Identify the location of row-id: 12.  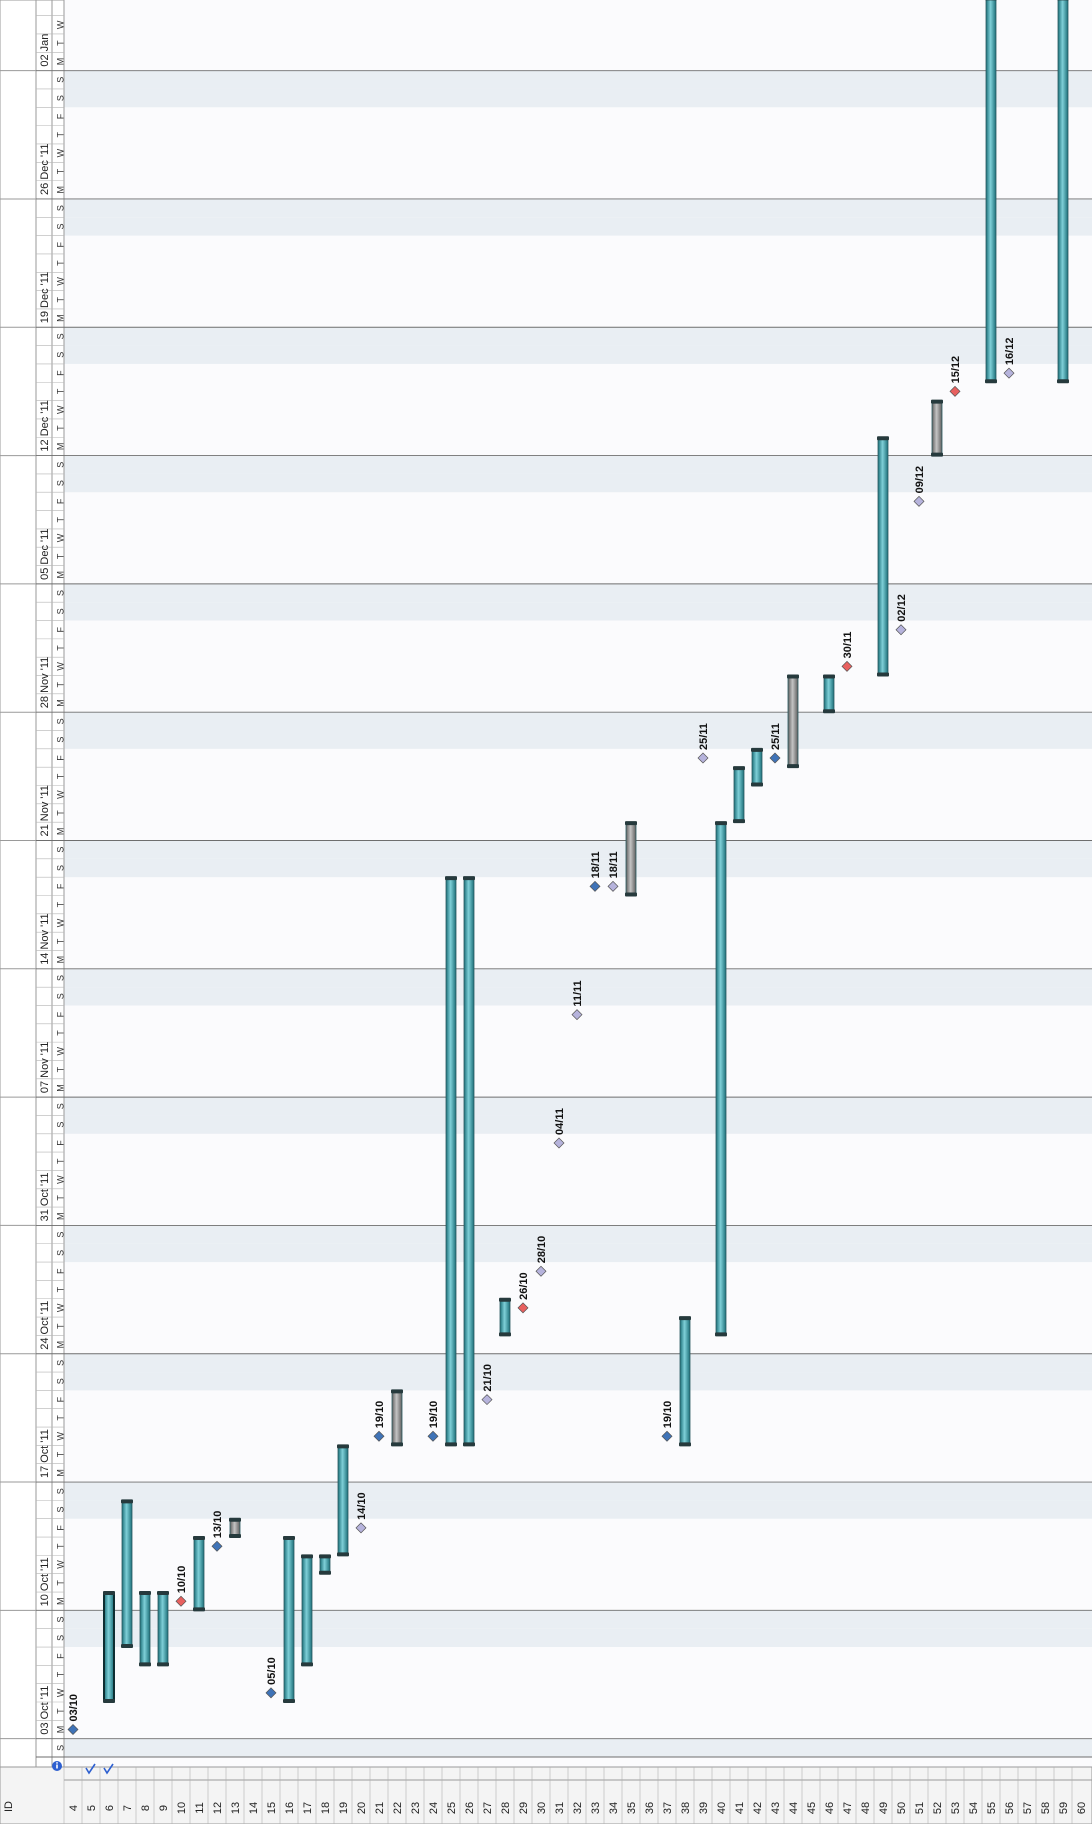
(218, 1808).